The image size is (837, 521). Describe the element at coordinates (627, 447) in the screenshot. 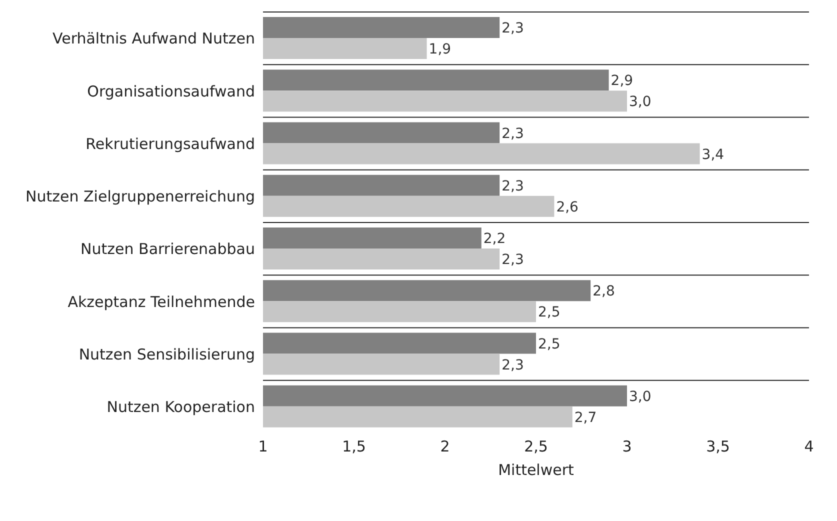

I see `x-tick-label: 3` at that location.